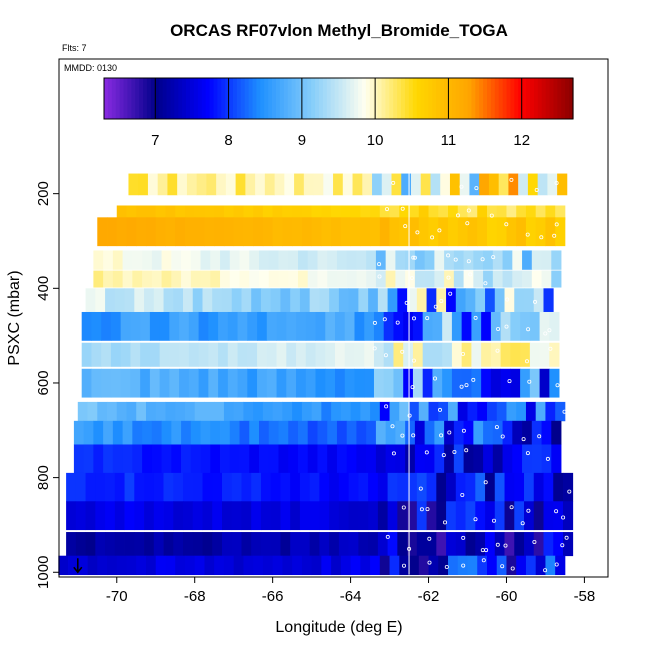  Describe the element at coordinates (14, 317) in the screenshot. I see `y-axis-label: PSXC (mbar)` at that location.